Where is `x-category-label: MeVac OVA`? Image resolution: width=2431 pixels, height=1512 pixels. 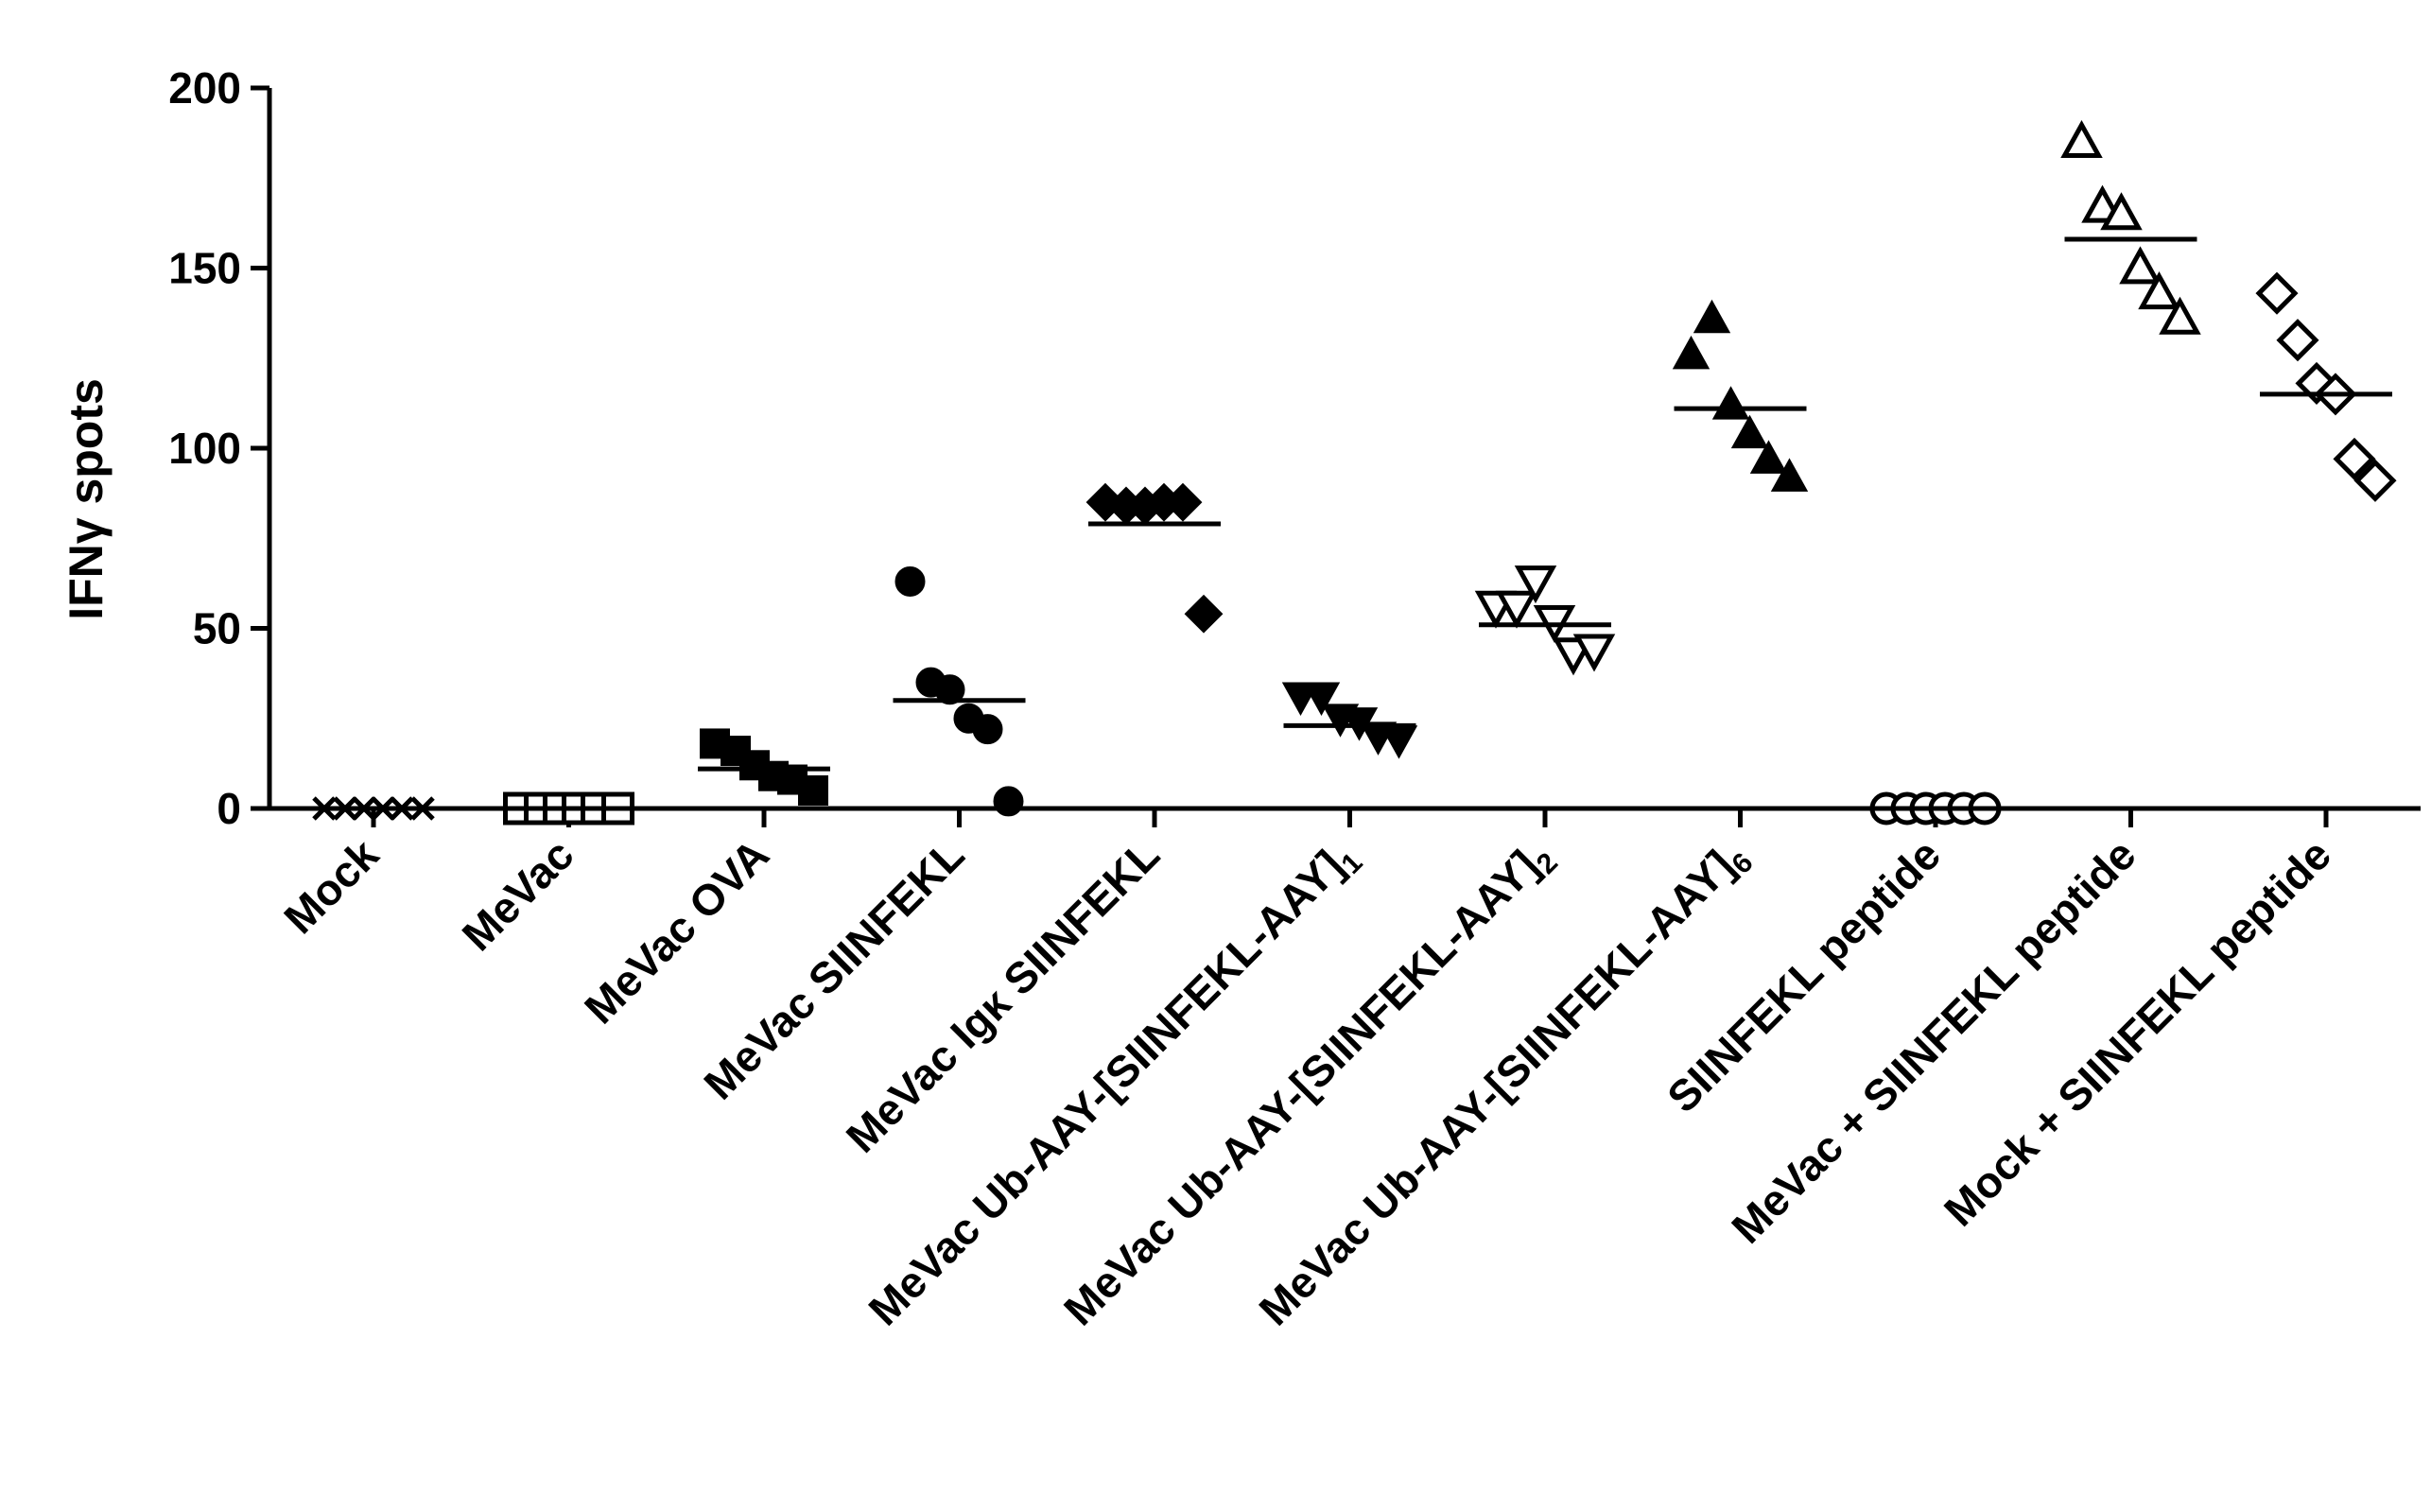
x-category-label: MeVac OVA is located at coordinates (676, 931).